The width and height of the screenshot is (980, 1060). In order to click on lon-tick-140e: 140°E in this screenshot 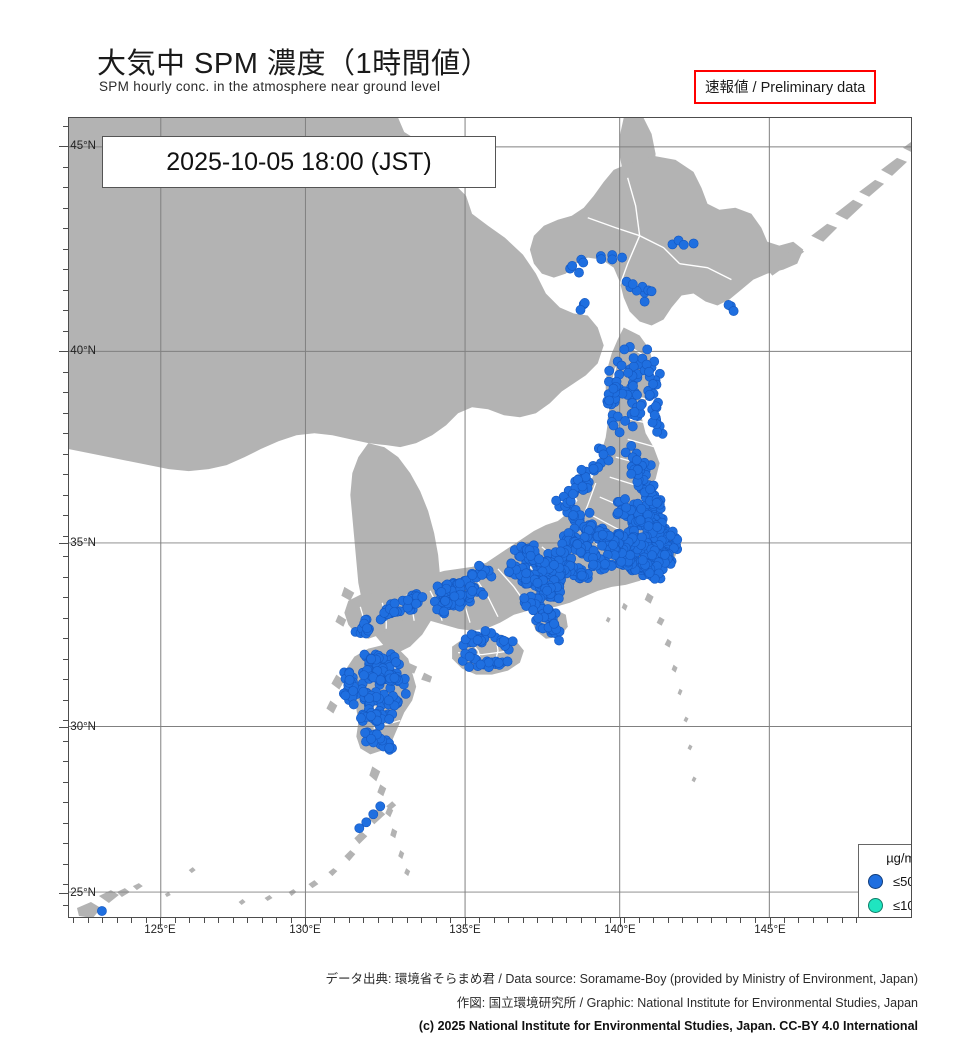, I will do `click(620, 930)`.